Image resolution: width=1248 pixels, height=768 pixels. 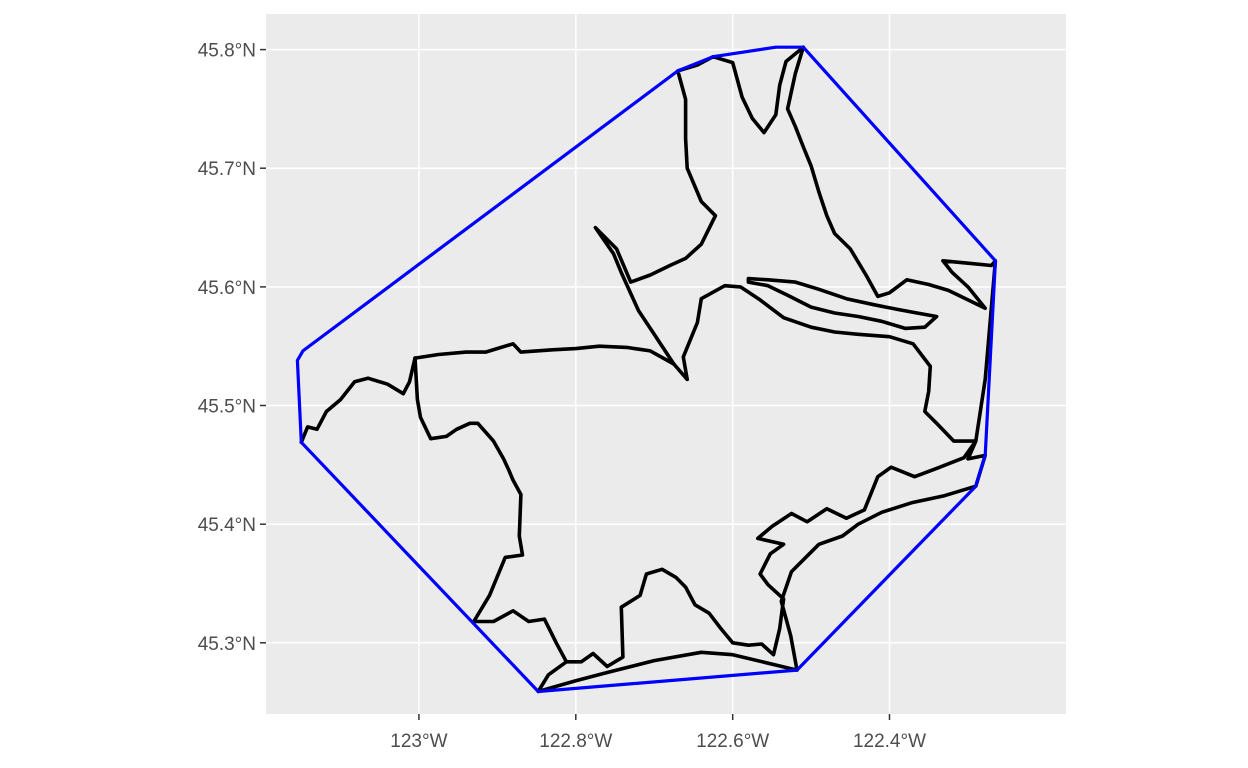 What do you see at coordinates (658, 733) in the screenshot?
I see `x-axis: 123°W 122.8°W 122.6°W 122.4°W` at bounding box center [658, 733].